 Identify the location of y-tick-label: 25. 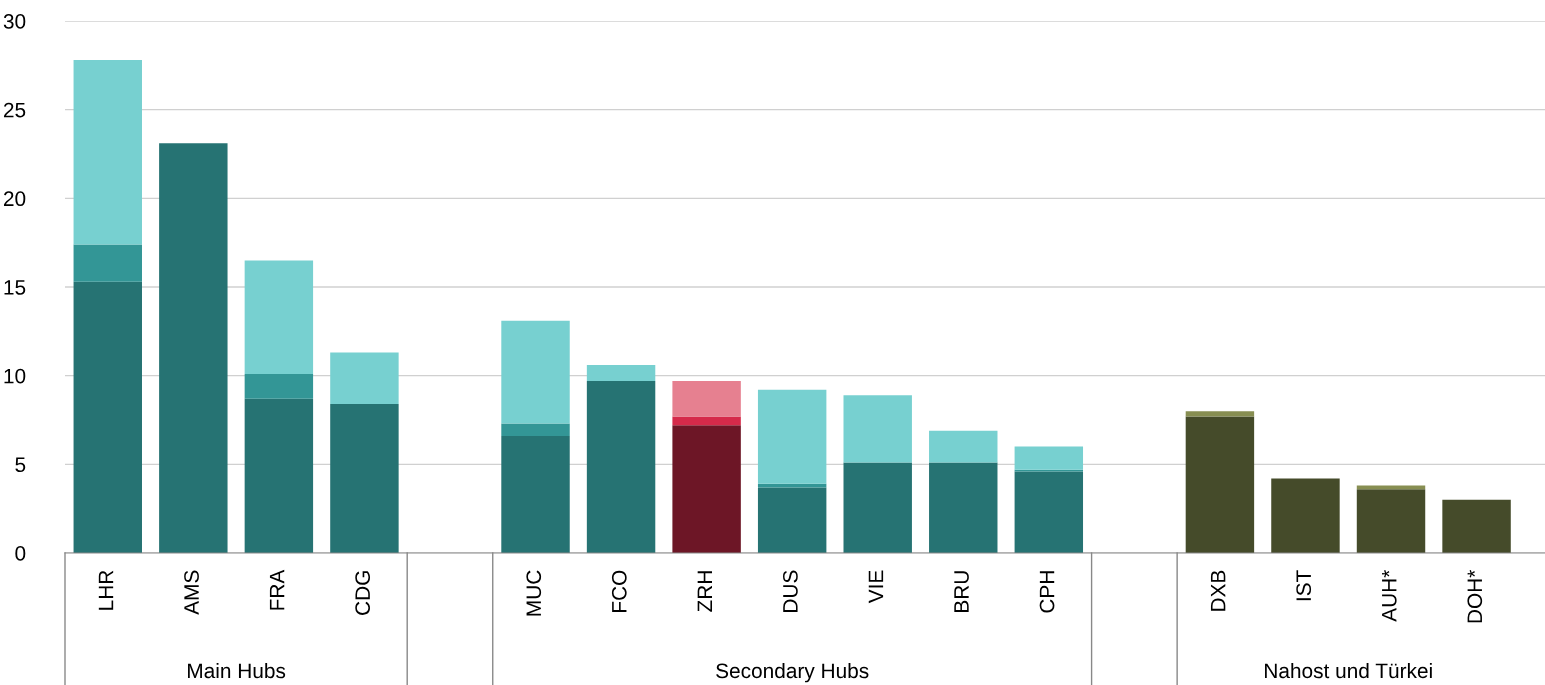
(14, 110).